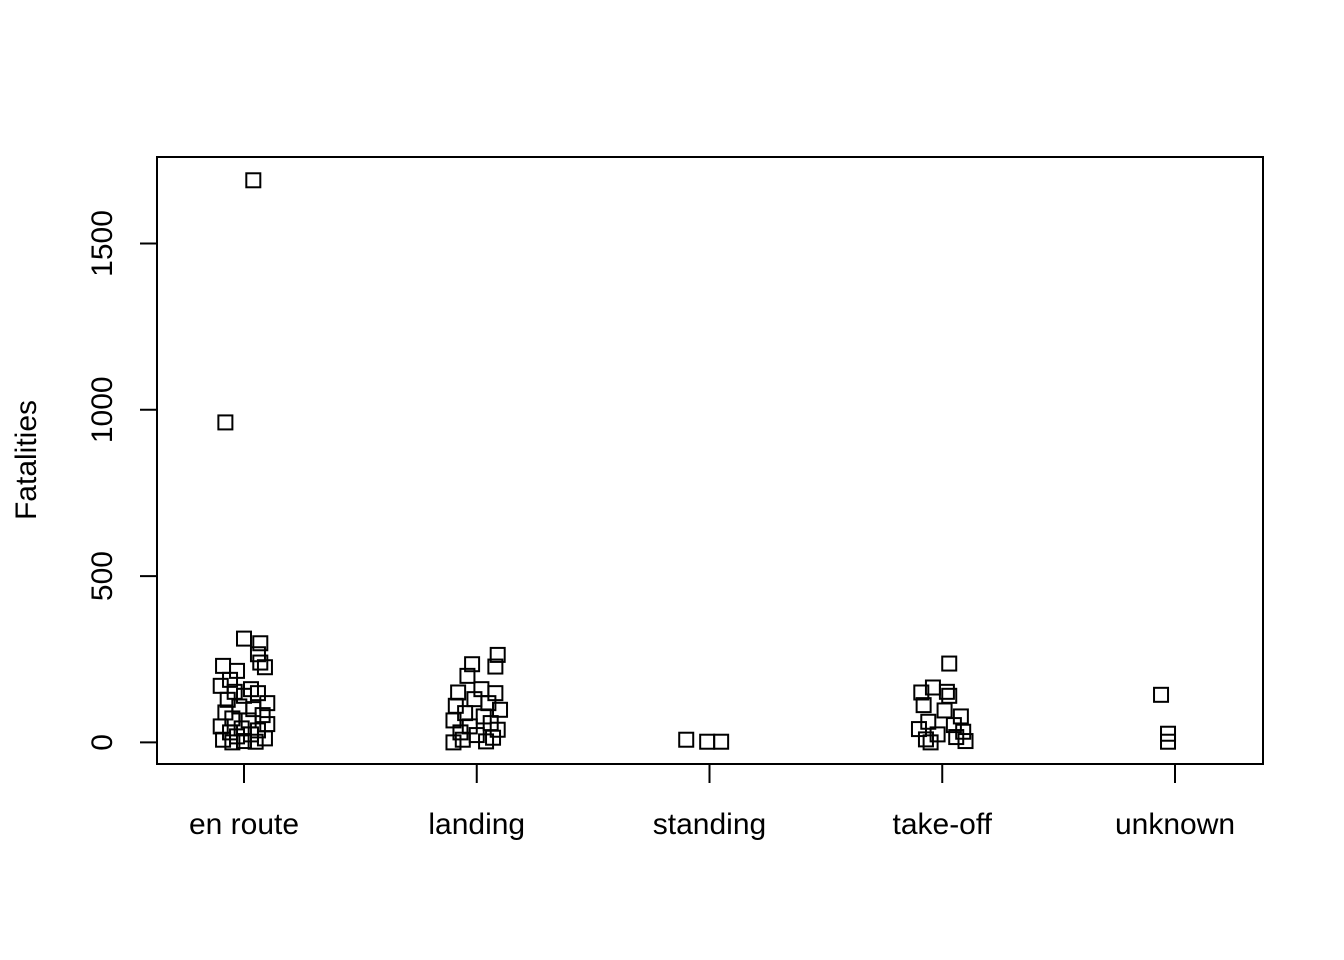 The image size is (1344, 960). Describe the element at coordinates (26, 460) in the screenshot. I see `y-axis-label: Fatalities` at that location.